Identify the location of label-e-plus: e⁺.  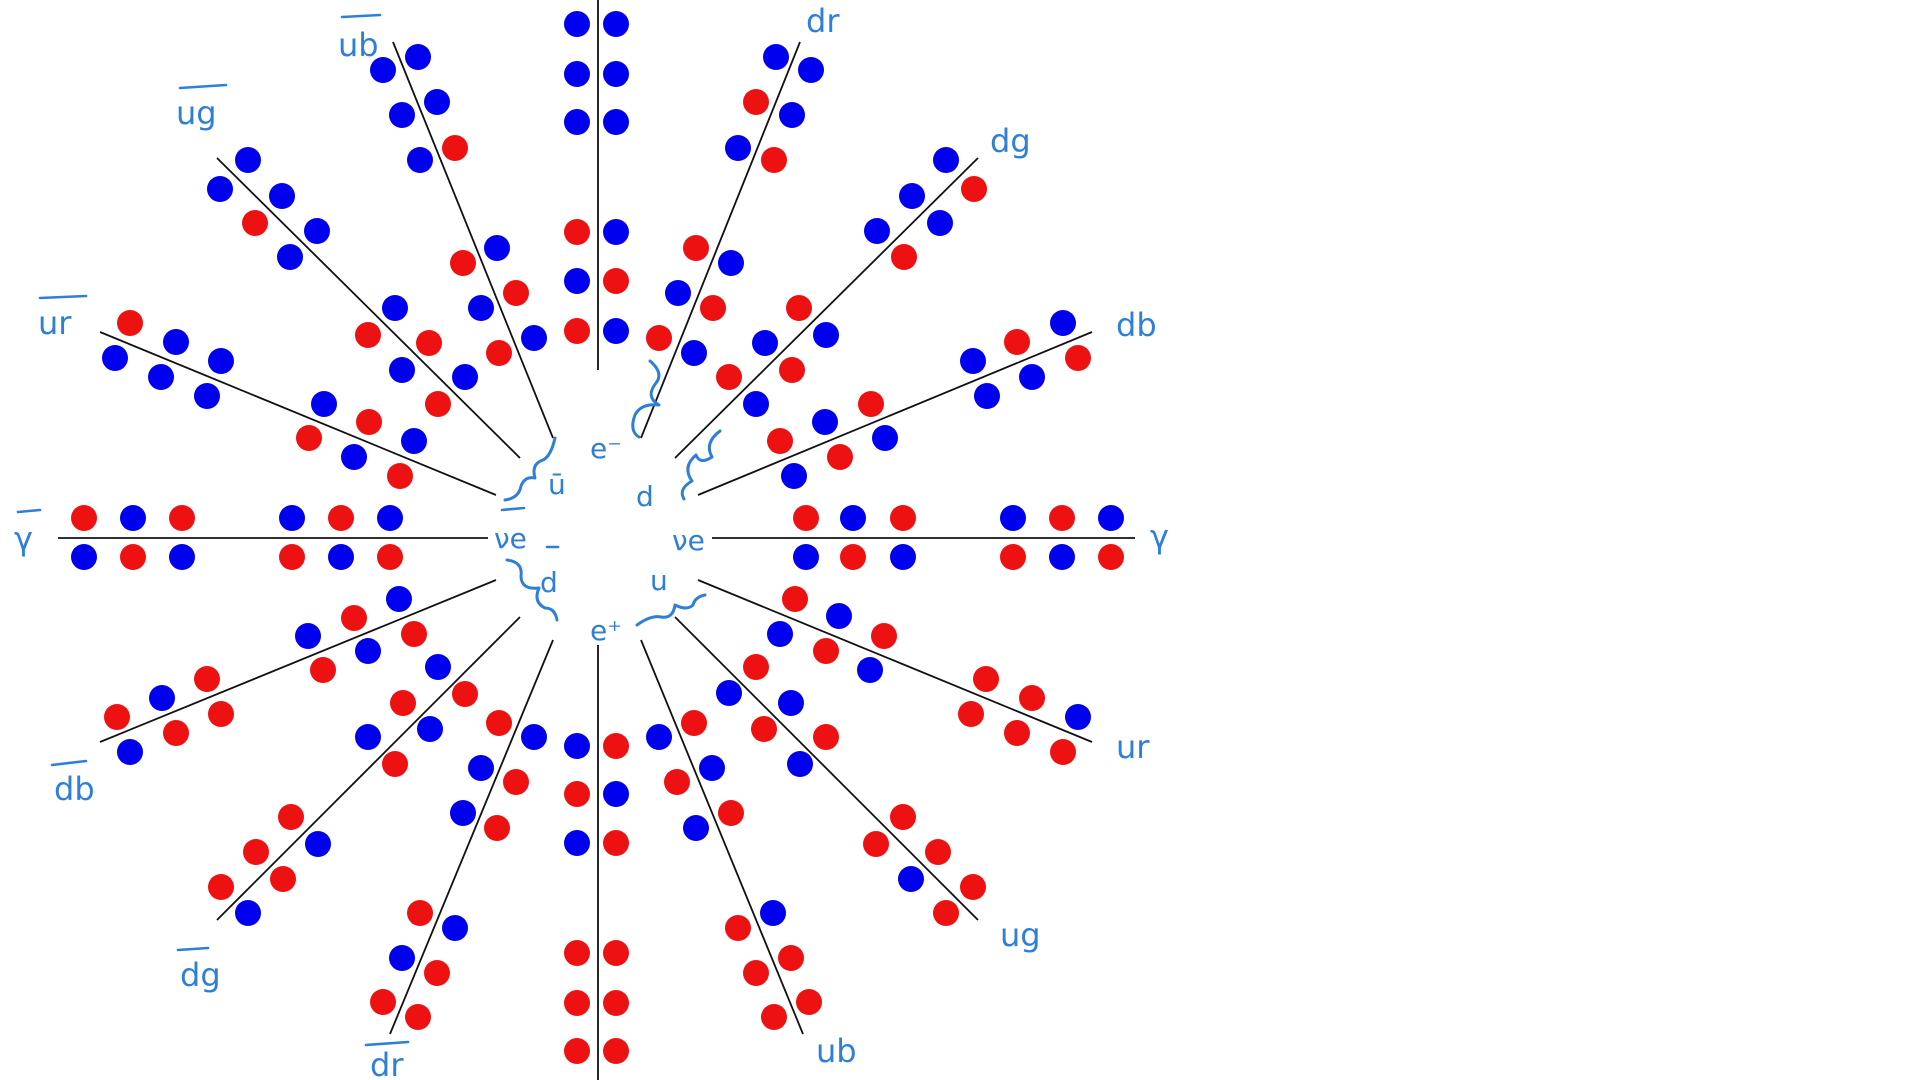
(606, 630).